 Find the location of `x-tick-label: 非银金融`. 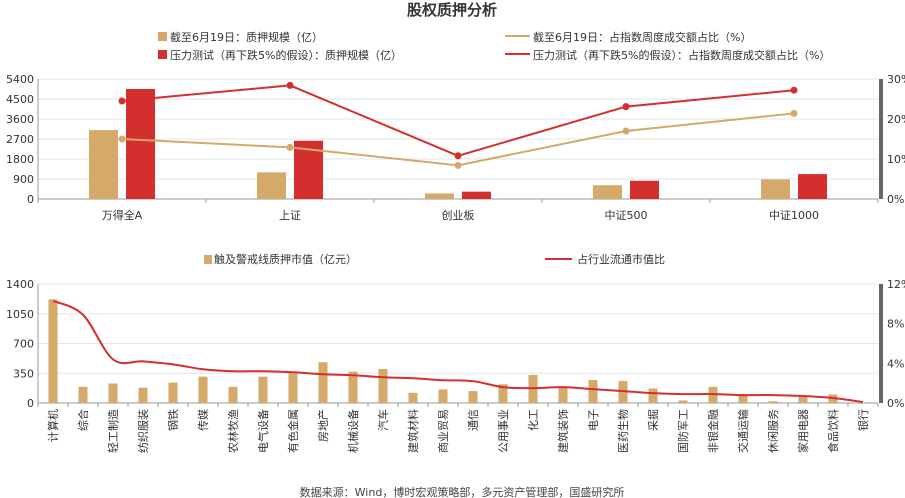

x-tick-label: 非银金融 is located at coordinates (713, 431).